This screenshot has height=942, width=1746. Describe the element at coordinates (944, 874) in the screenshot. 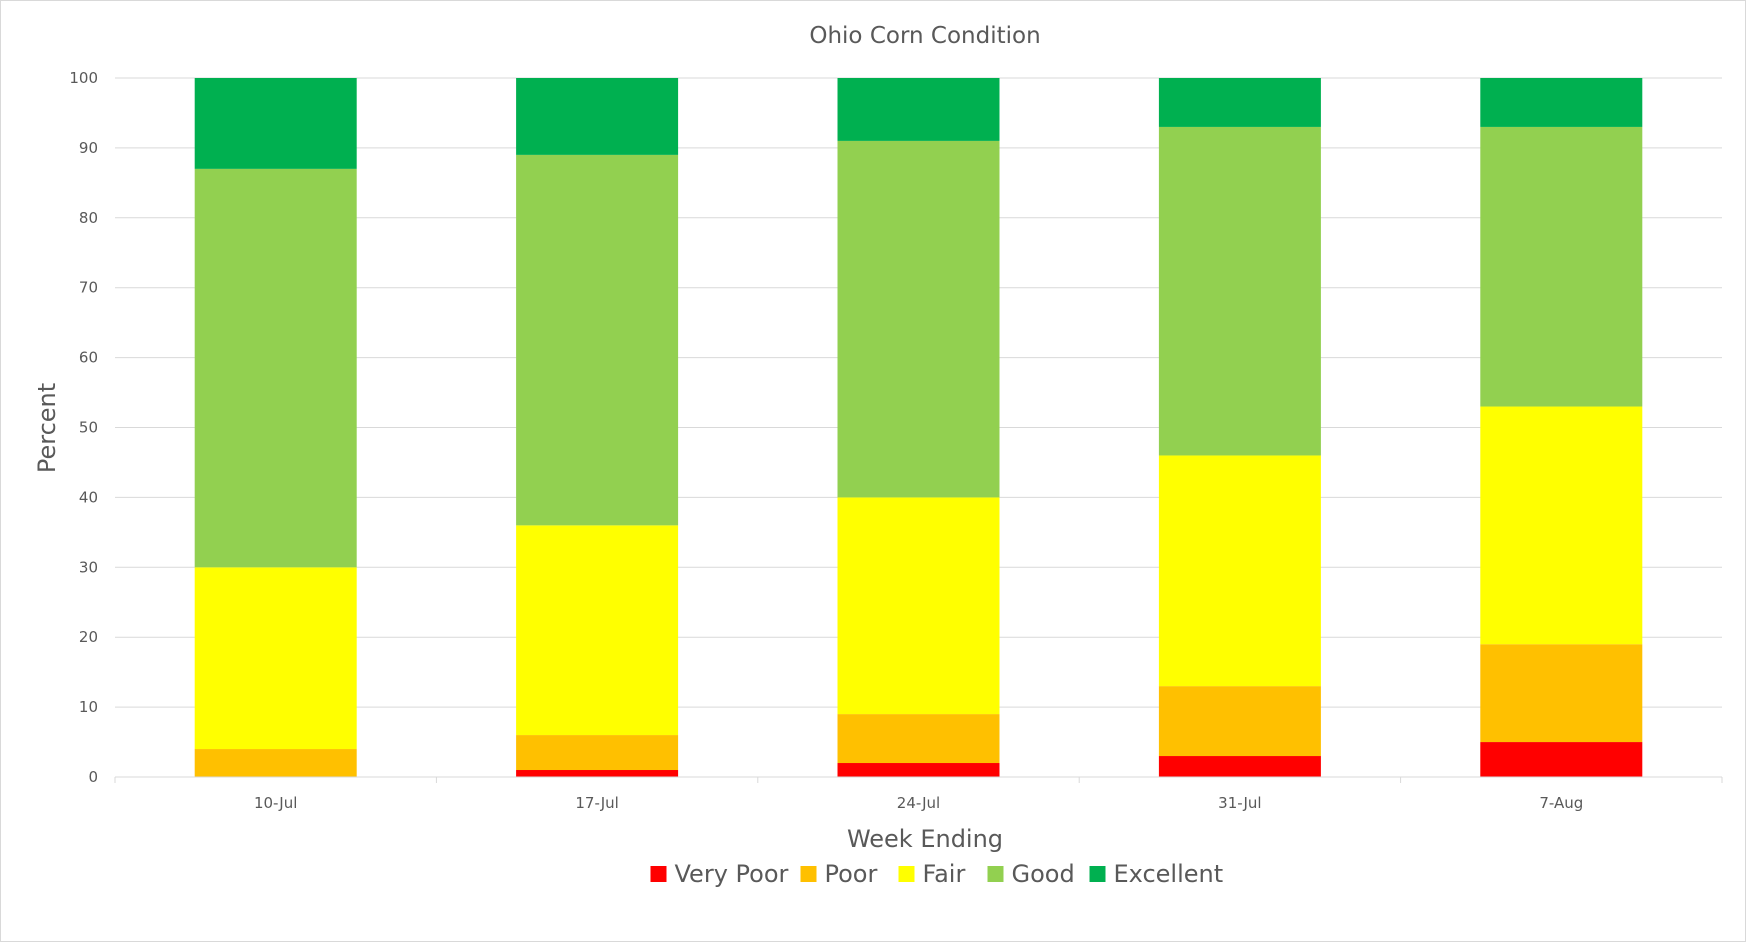

I see `legend-label: Fair` at that location.